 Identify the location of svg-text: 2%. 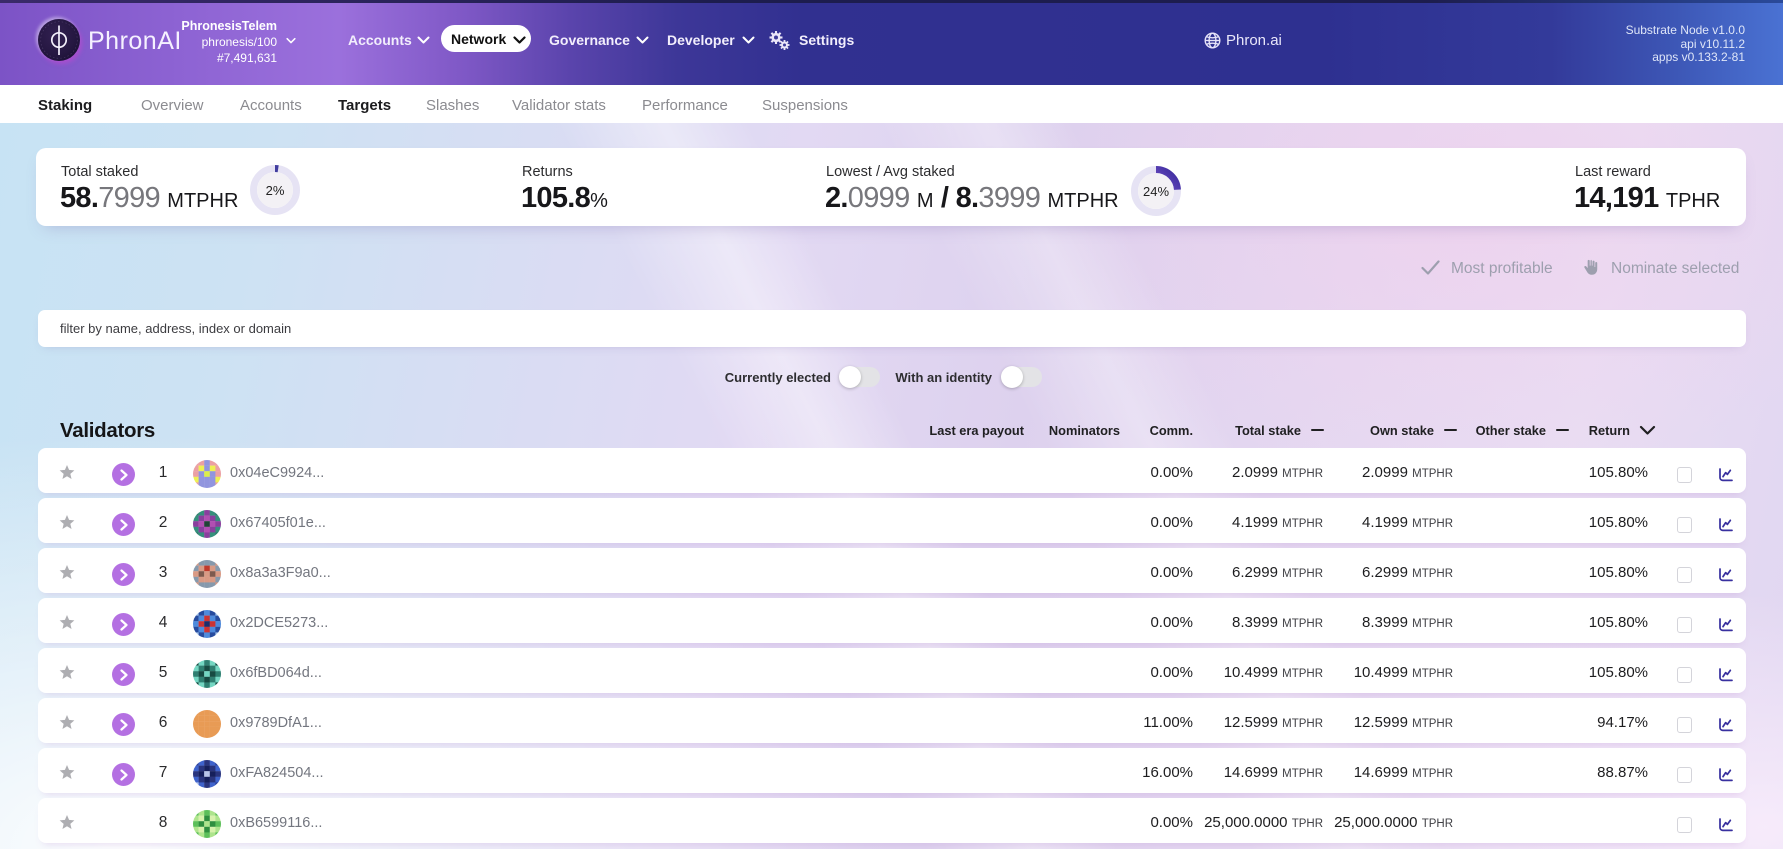
(275, 190).